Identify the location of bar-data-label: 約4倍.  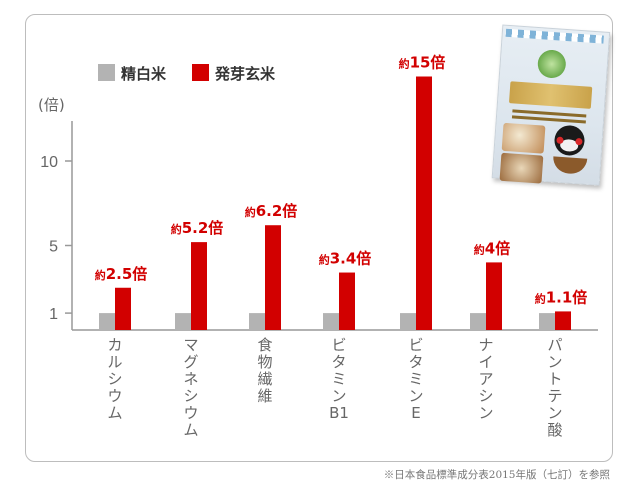
(492, 248).